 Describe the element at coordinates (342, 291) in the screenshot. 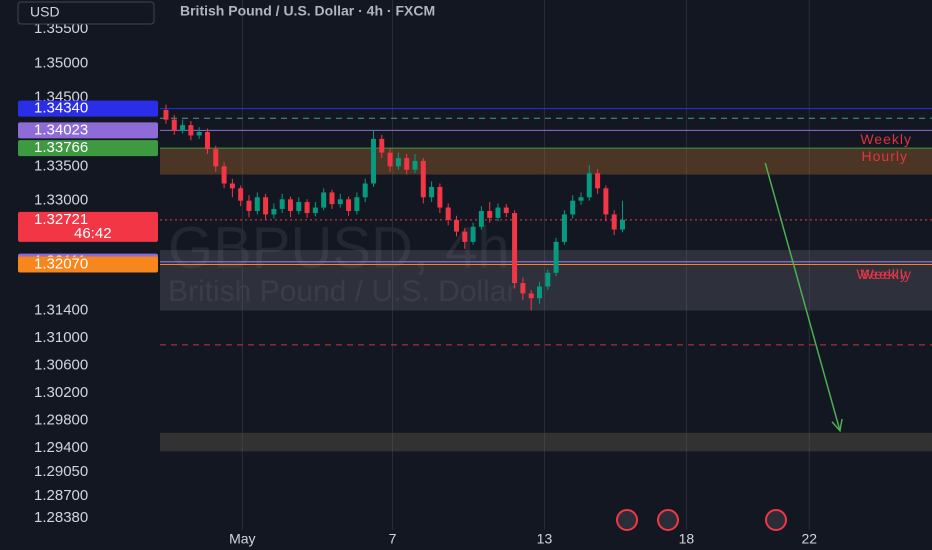

I see `watermark: British Pound / U.S. Dollar` at that location.